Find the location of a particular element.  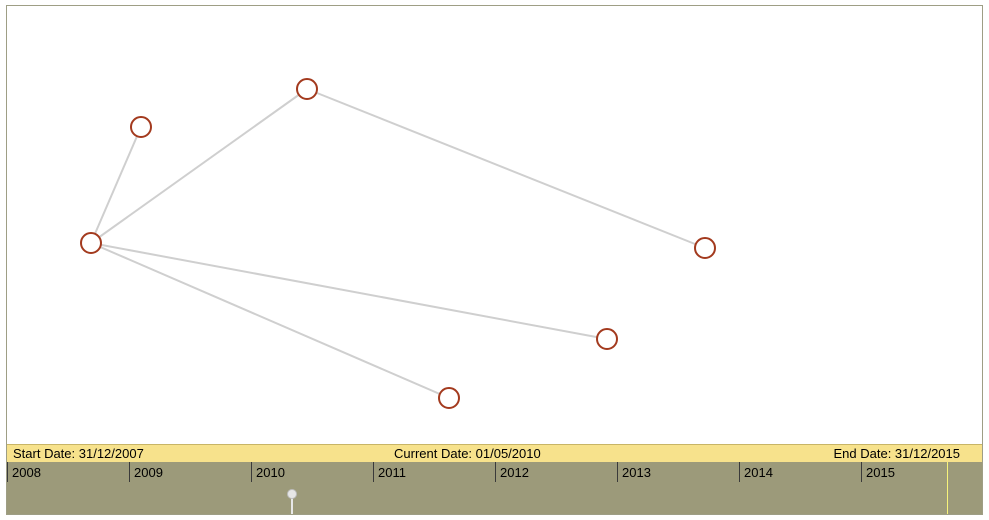

graph-node-hub is located at coordinates (91, 243).